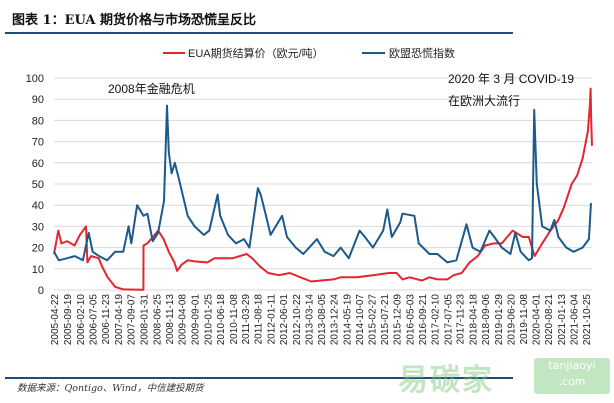 This screenshot has width=614, height=403. I want to click on x-tick-label: 2020-08-21, so click(549, 320).